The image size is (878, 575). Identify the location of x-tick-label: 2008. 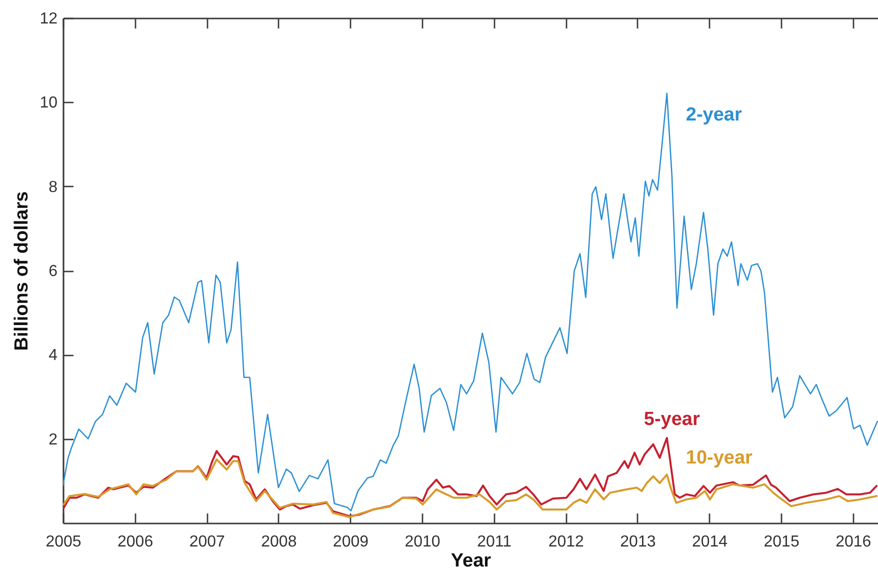
(279, 542).